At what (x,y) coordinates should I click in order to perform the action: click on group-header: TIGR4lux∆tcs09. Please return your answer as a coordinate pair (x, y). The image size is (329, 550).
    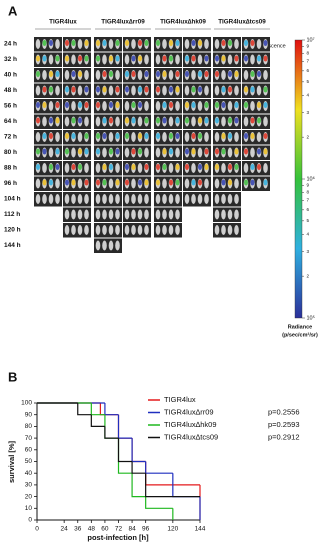
    Looking at the image, I should click on (242, 22).